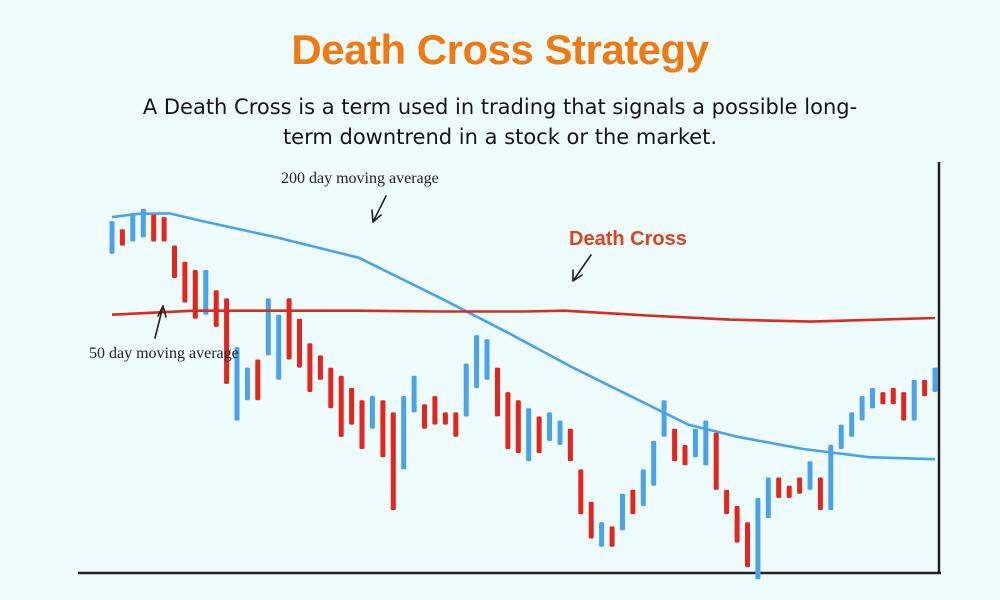  Describe the element at coordinates (160, 322) in the screenshot. I see `ma50-arrow` at that location.